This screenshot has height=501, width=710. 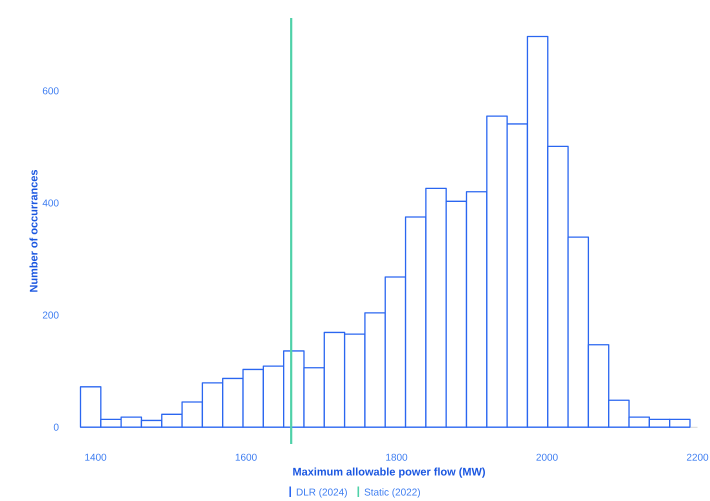 What do you see at coordinates (50, 90) in the screenshot?
I see `y-tick-label: 600` at bounding box center [50, 90].